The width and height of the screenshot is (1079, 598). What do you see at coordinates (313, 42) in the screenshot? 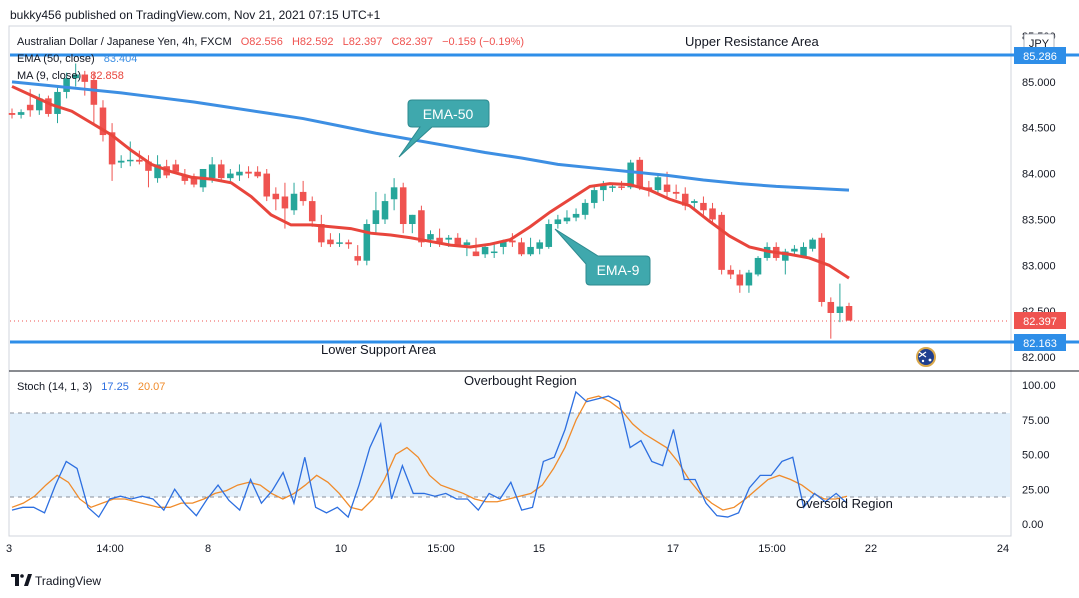
I see `legend-high: H82.592` at bounding box center [313, 42].